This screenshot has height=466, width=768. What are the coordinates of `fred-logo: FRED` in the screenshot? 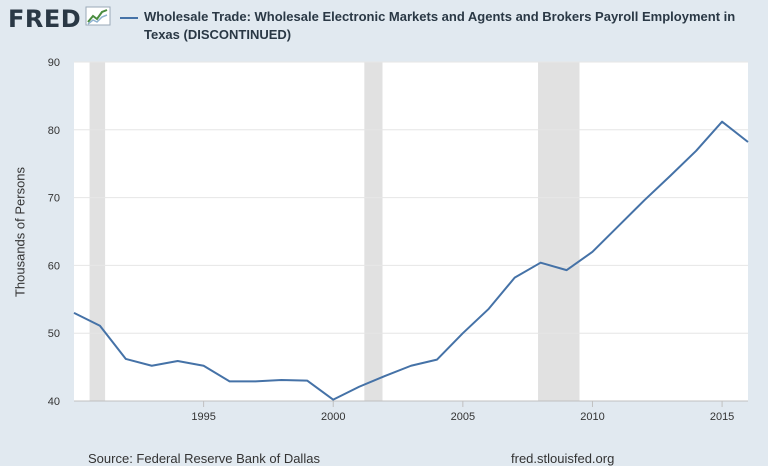 It's located at (59, 18).